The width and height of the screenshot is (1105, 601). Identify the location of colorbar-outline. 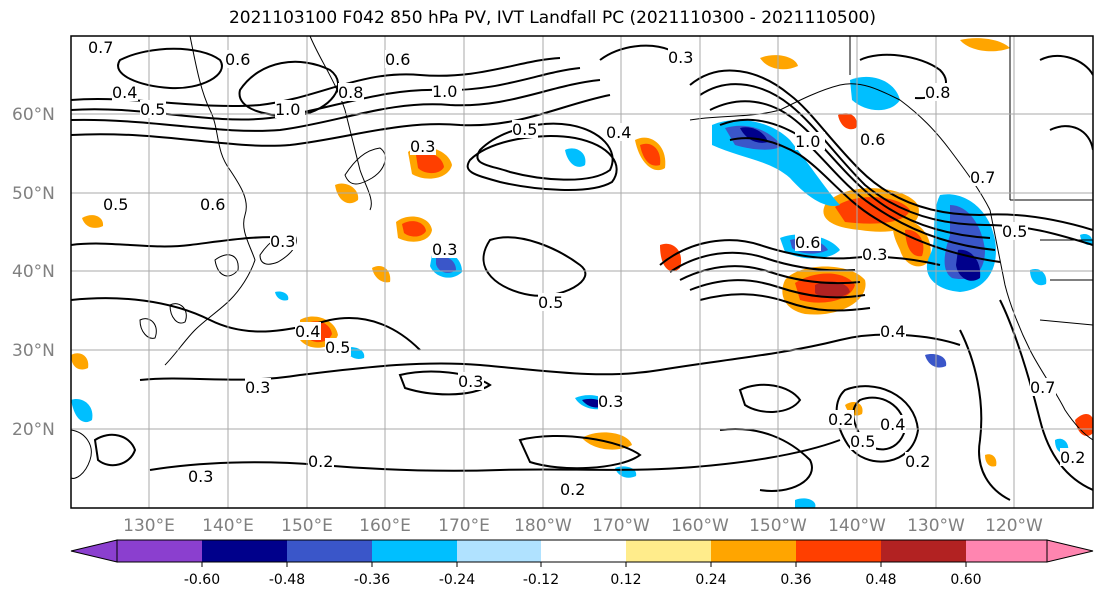
(582, 551).